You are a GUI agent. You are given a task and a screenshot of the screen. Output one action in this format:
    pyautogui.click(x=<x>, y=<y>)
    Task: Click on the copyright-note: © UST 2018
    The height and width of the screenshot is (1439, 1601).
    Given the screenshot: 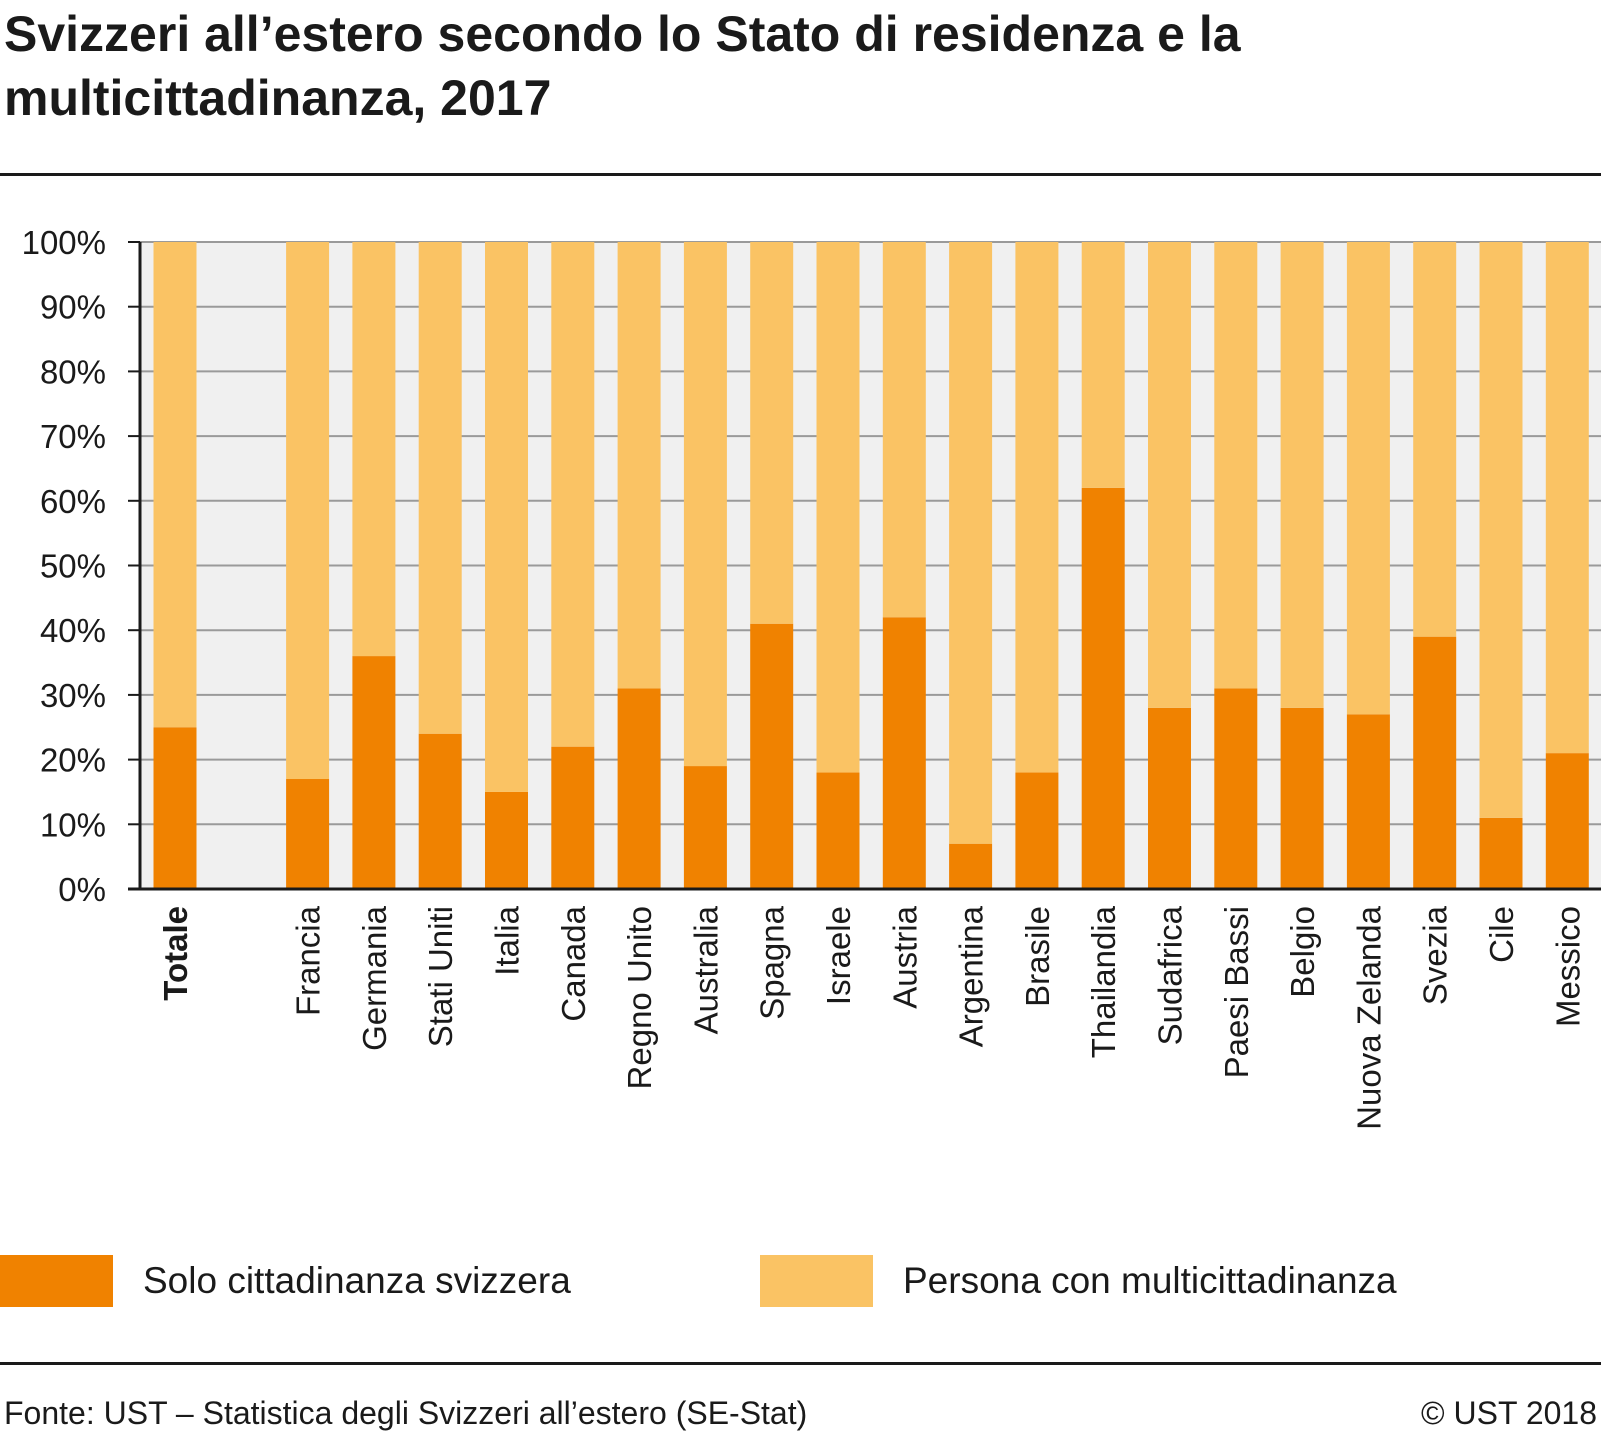 What is the action you would take?
    pyautogui.click(x=1509, y=1413)
    